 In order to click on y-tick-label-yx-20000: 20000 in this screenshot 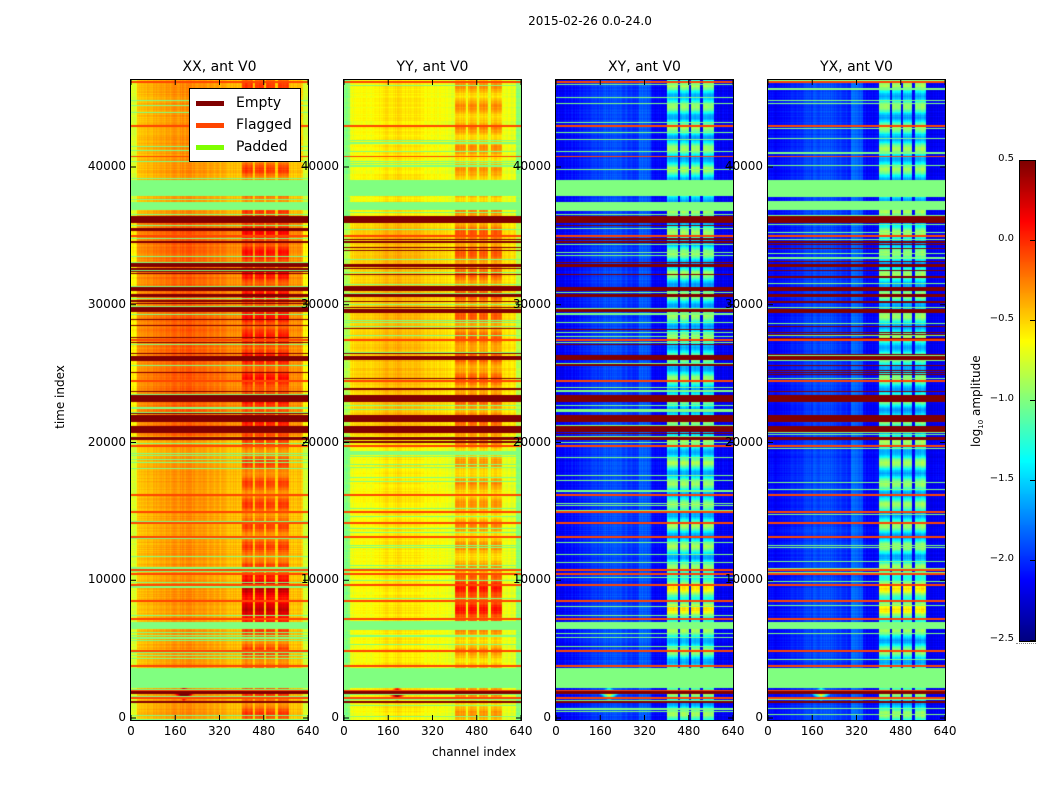, I will do `click(743, 441)`.